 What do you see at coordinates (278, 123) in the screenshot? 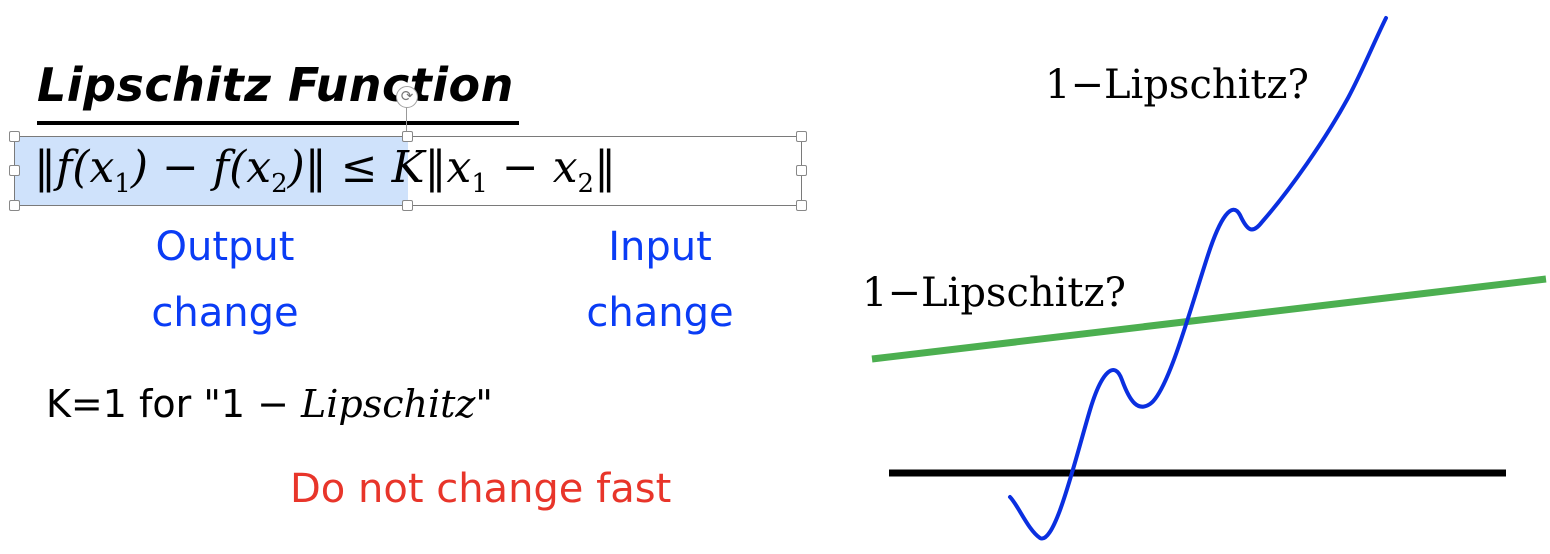
I see `title-underline` at bounding box center [278, 123].